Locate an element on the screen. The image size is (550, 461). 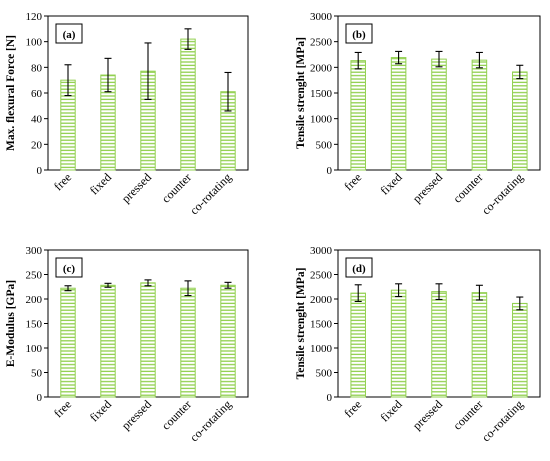
panel-label: (d) is located at coordinates (359, 269).